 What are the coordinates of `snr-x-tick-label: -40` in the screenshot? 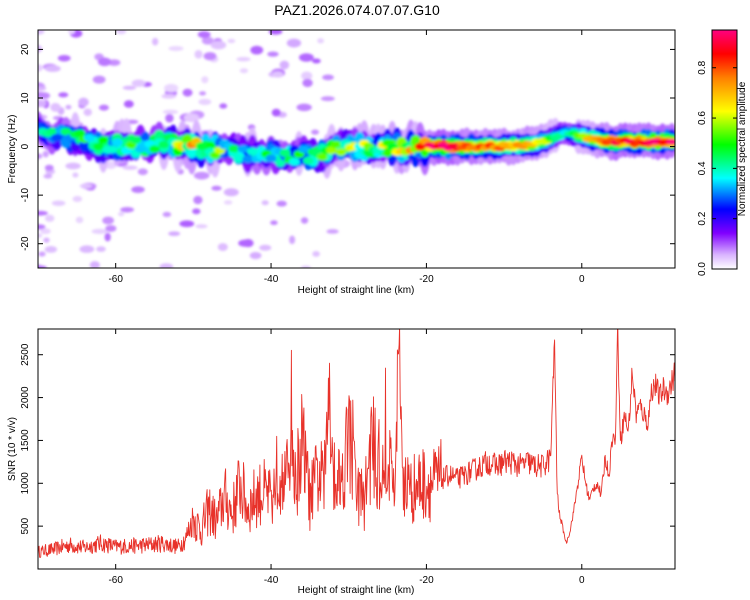 It's located at (271, 580).